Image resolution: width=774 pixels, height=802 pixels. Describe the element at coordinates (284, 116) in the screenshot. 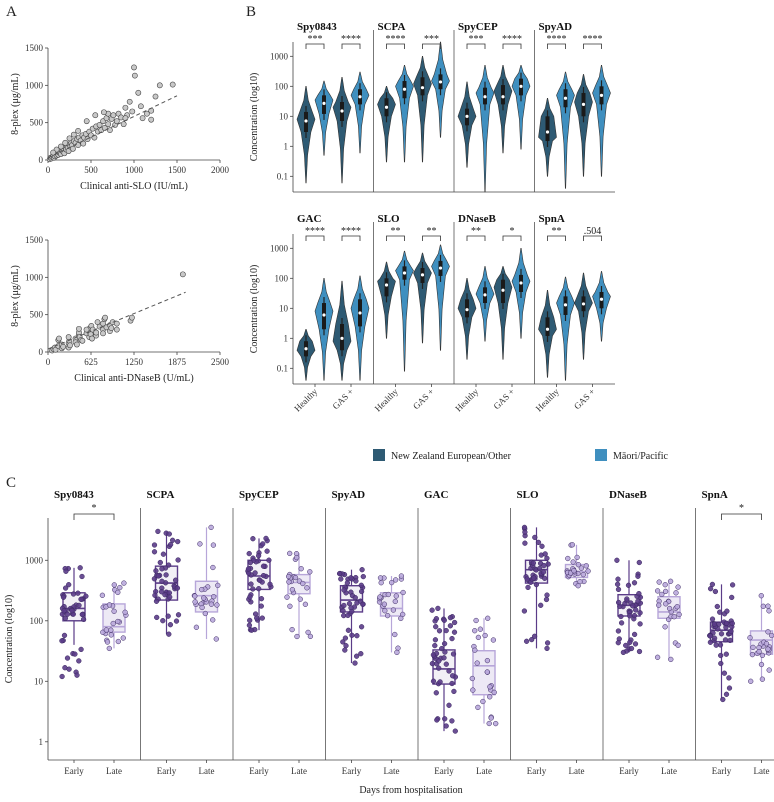

I see `y-tick-label: 10` at that location.